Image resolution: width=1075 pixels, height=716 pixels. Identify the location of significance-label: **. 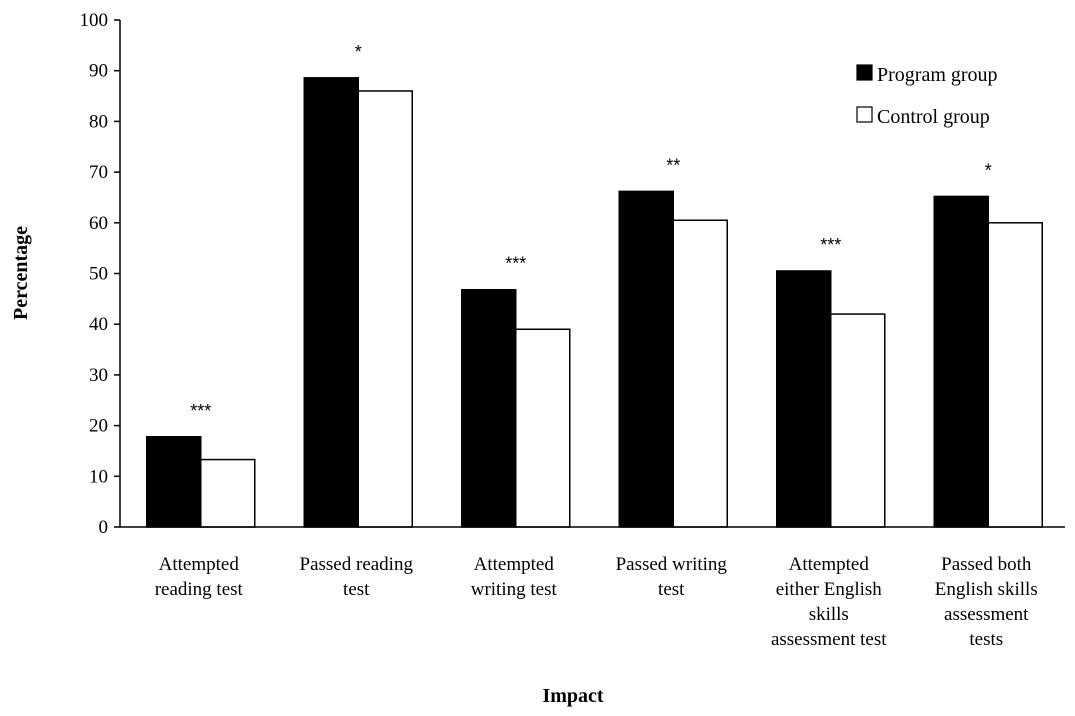
(673, 165).